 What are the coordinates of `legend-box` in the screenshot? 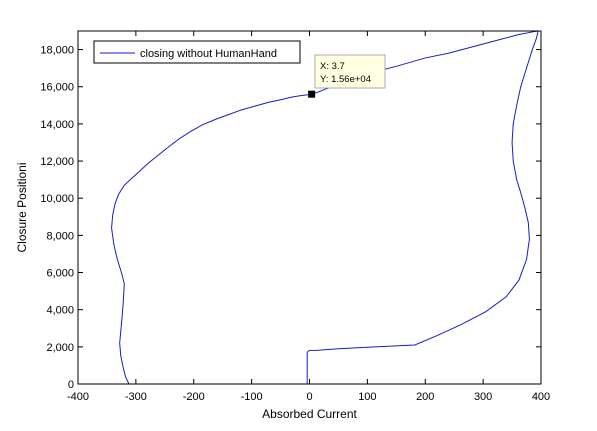 It's located at (197, 52).